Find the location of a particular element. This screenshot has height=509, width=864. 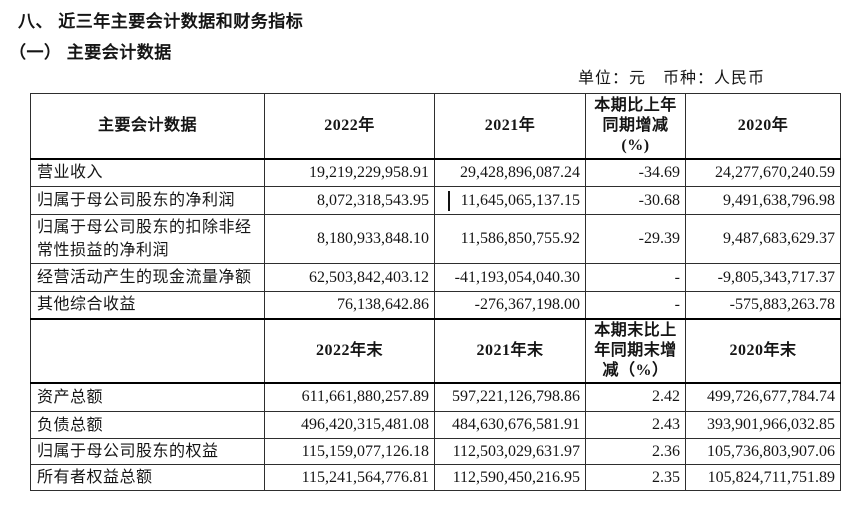

value-2022-cell: 496,420,315,481.08 is located at coordinates (349, 425).